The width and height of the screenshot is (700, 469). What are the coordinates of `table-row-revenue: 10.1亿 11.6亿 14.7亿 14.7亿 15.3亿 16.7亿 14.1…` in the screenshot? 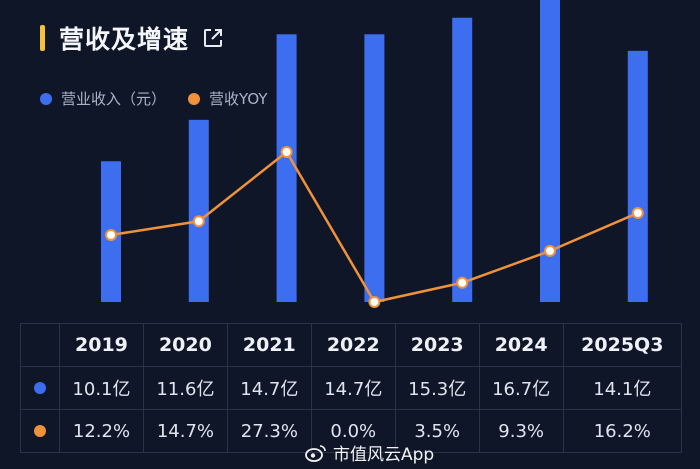 It's located at (351, 388).